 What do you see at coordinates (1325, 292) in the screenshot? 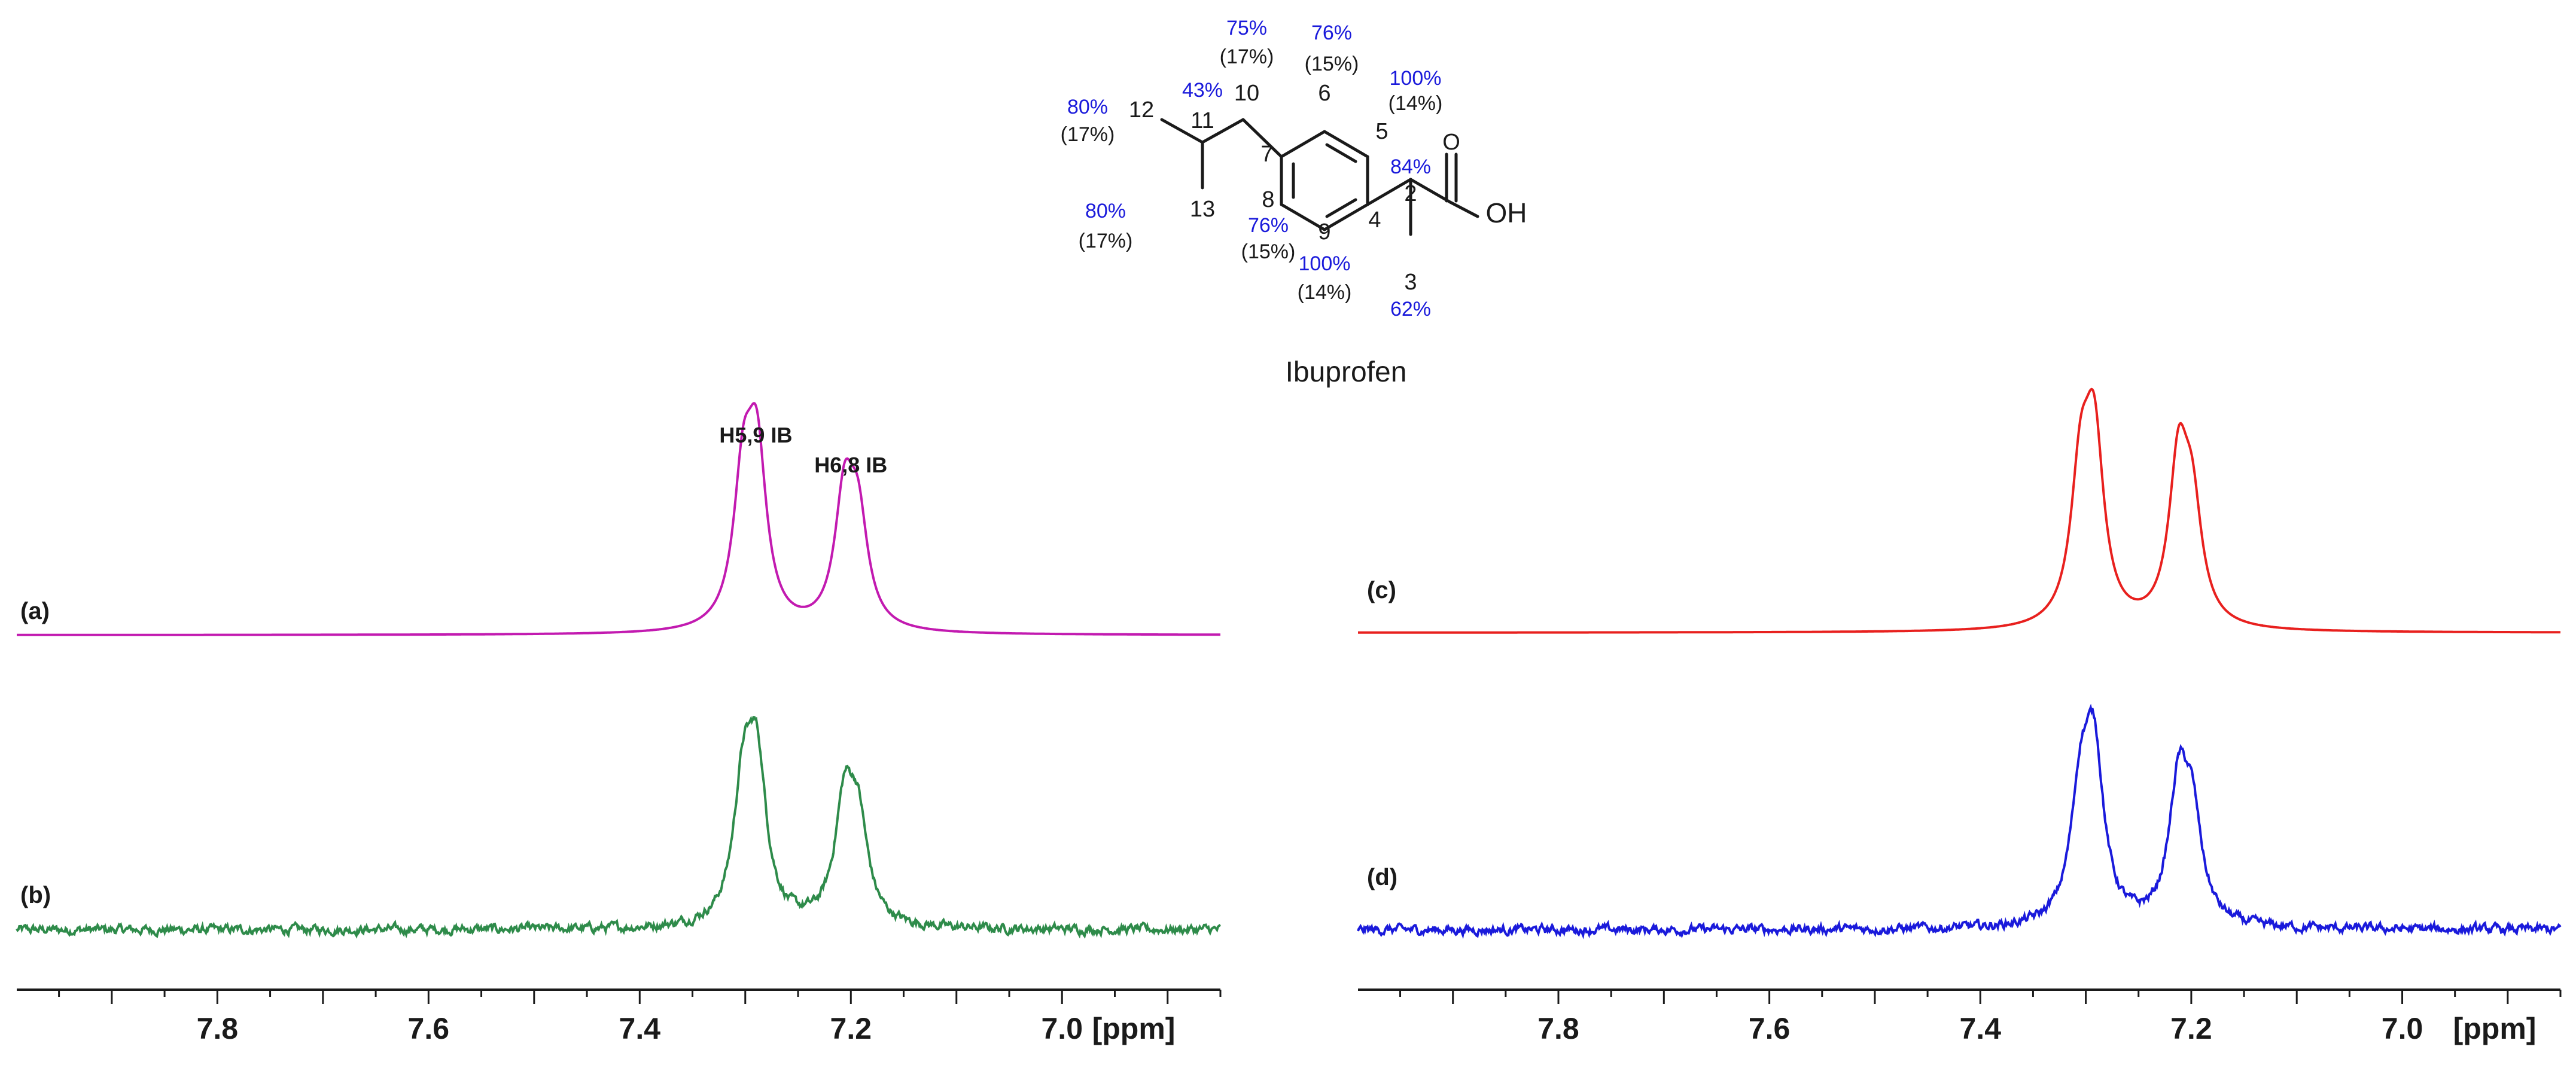
I see `paren-percent-c9: (14%)` at bounding box center [1325, 292].